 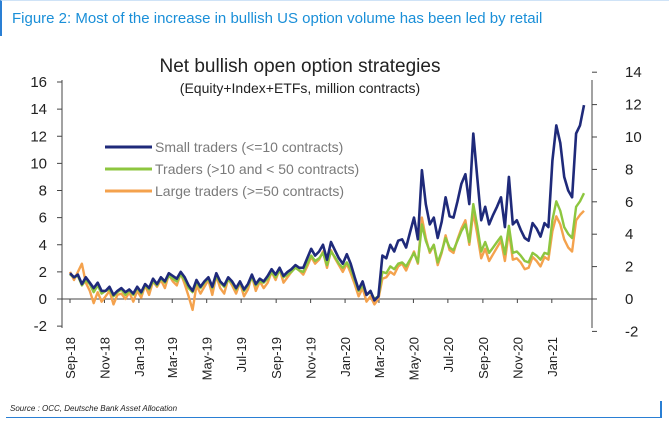 I want to click on right-tick-label: 10, so click(x=633, y=137).